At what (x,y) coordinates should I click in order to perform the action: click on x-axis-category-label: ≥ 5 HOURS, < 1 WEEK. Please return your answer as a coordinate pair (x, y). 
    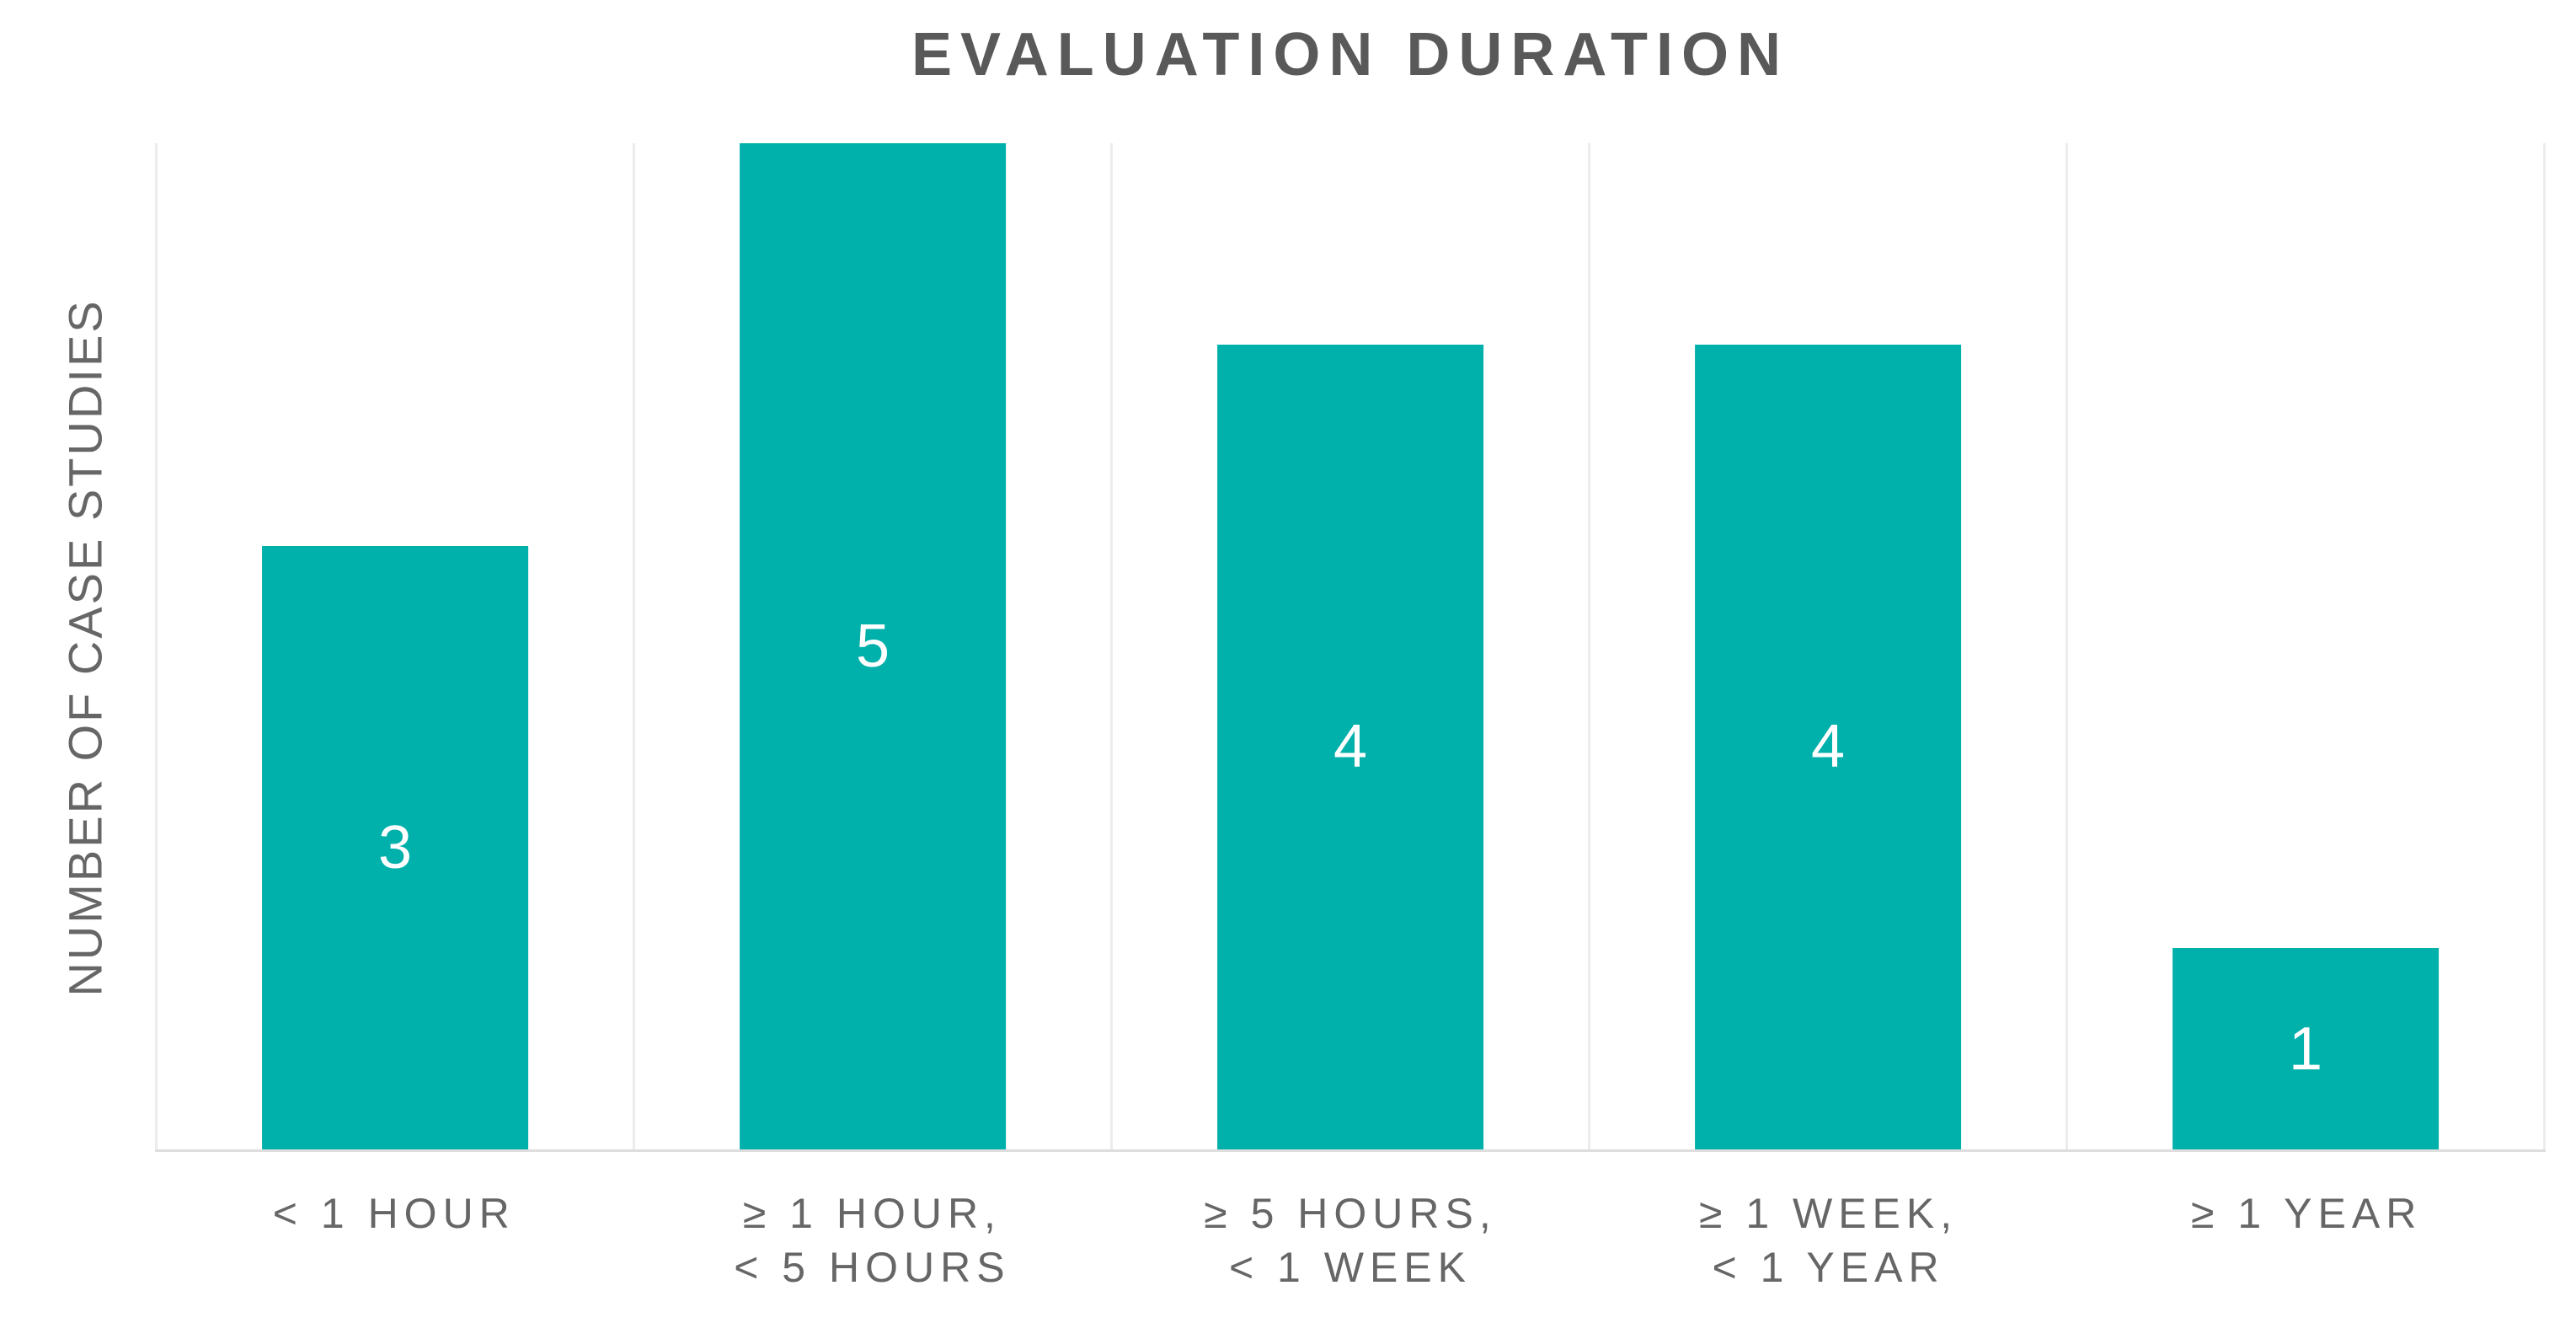
    Looking at the image, I should click on (1350, 1240).